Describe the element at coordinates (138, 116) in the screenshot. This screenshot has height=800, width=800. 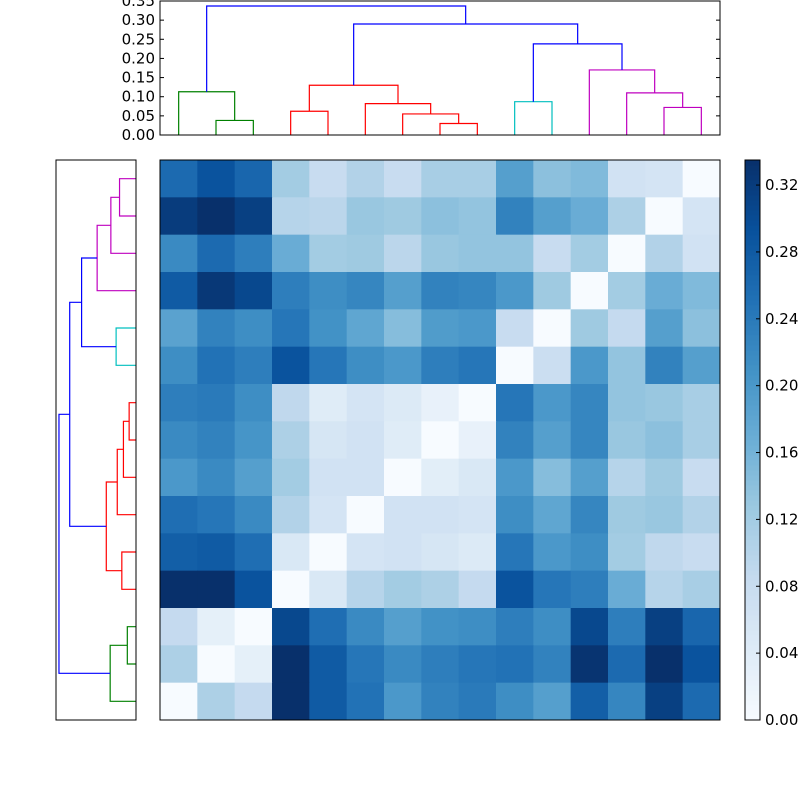
I see `y-tick-label: 0.05` at that location.